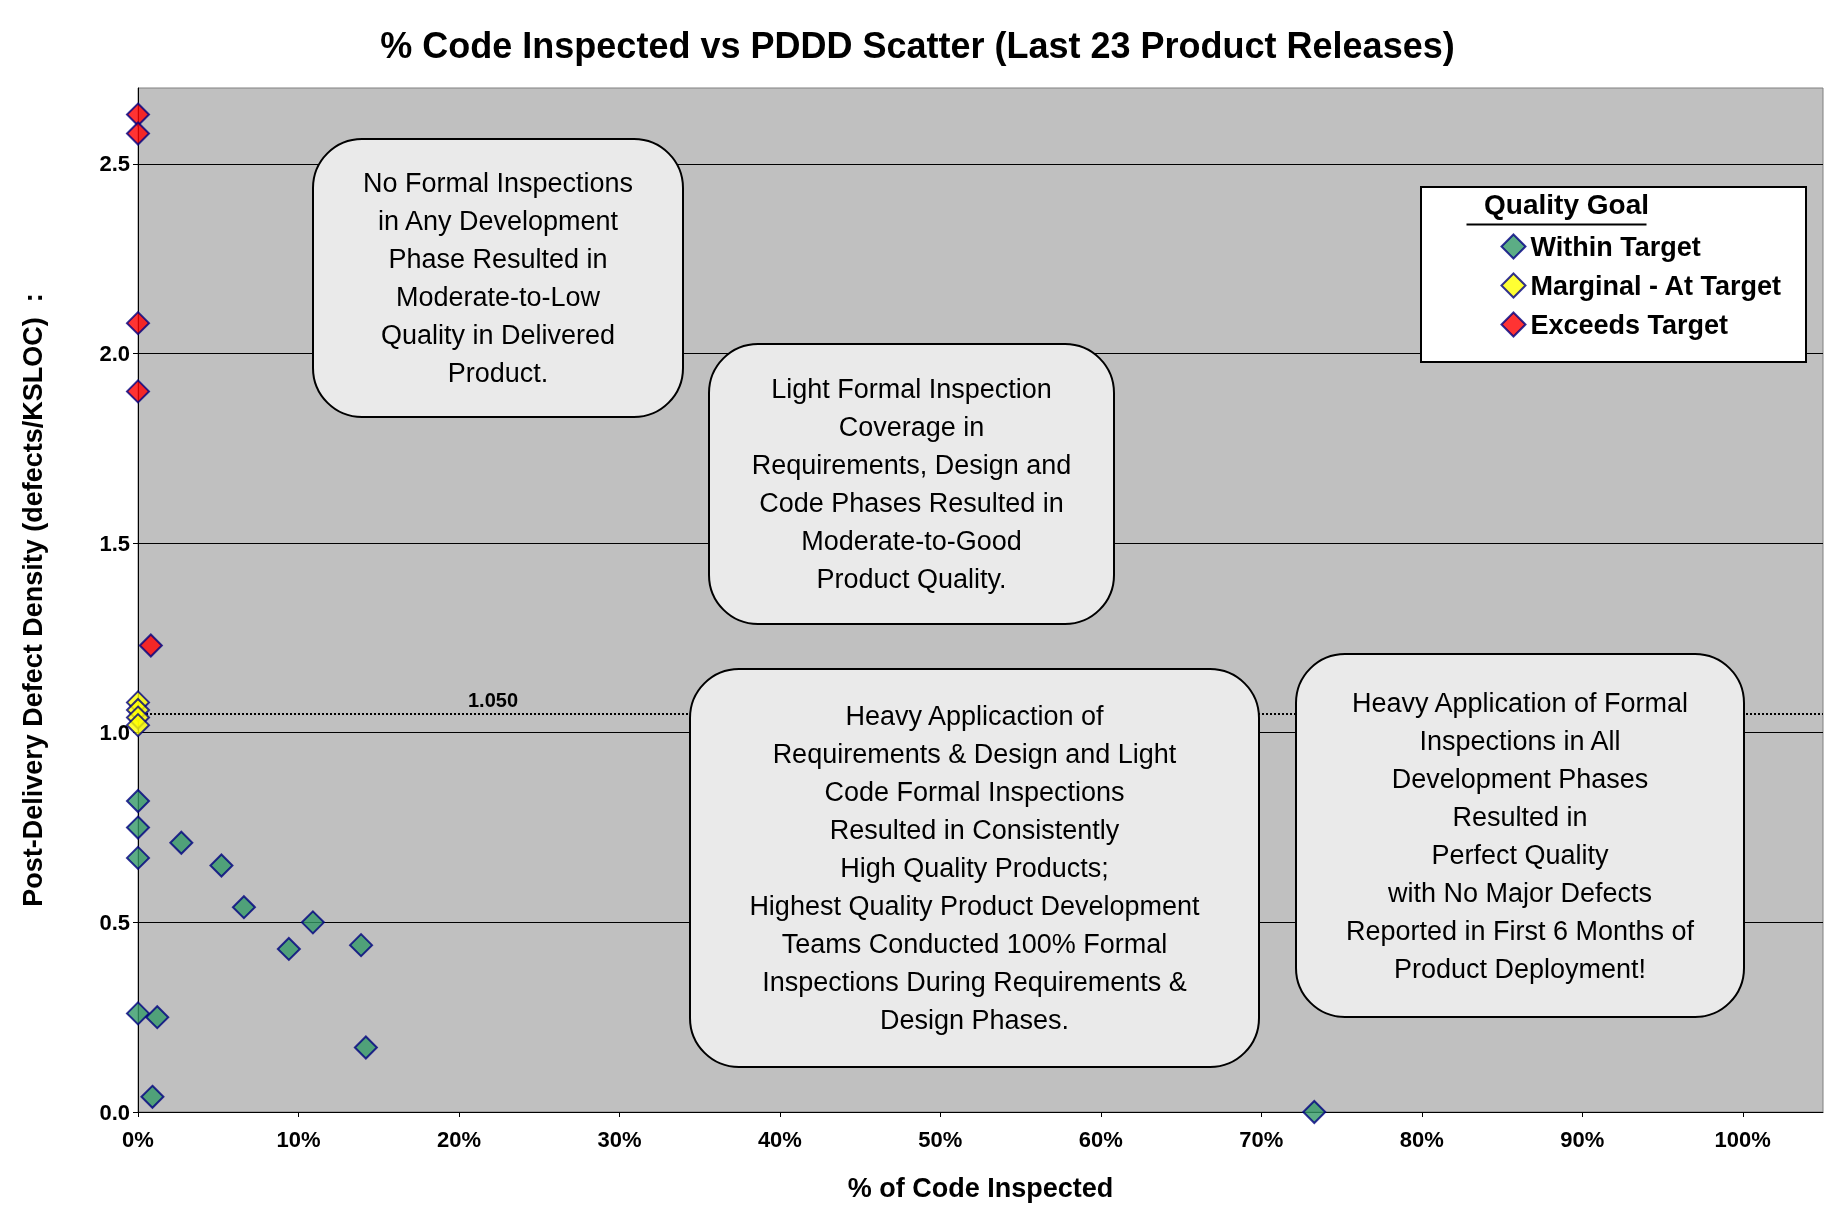  I want to click on annotation: Heavy Application of Formal Inspections in All Development Phases Resulted in Perfect Quality with No Major Defects Reported in First 6 Months of Product Deployment!, so click(1520, 836).